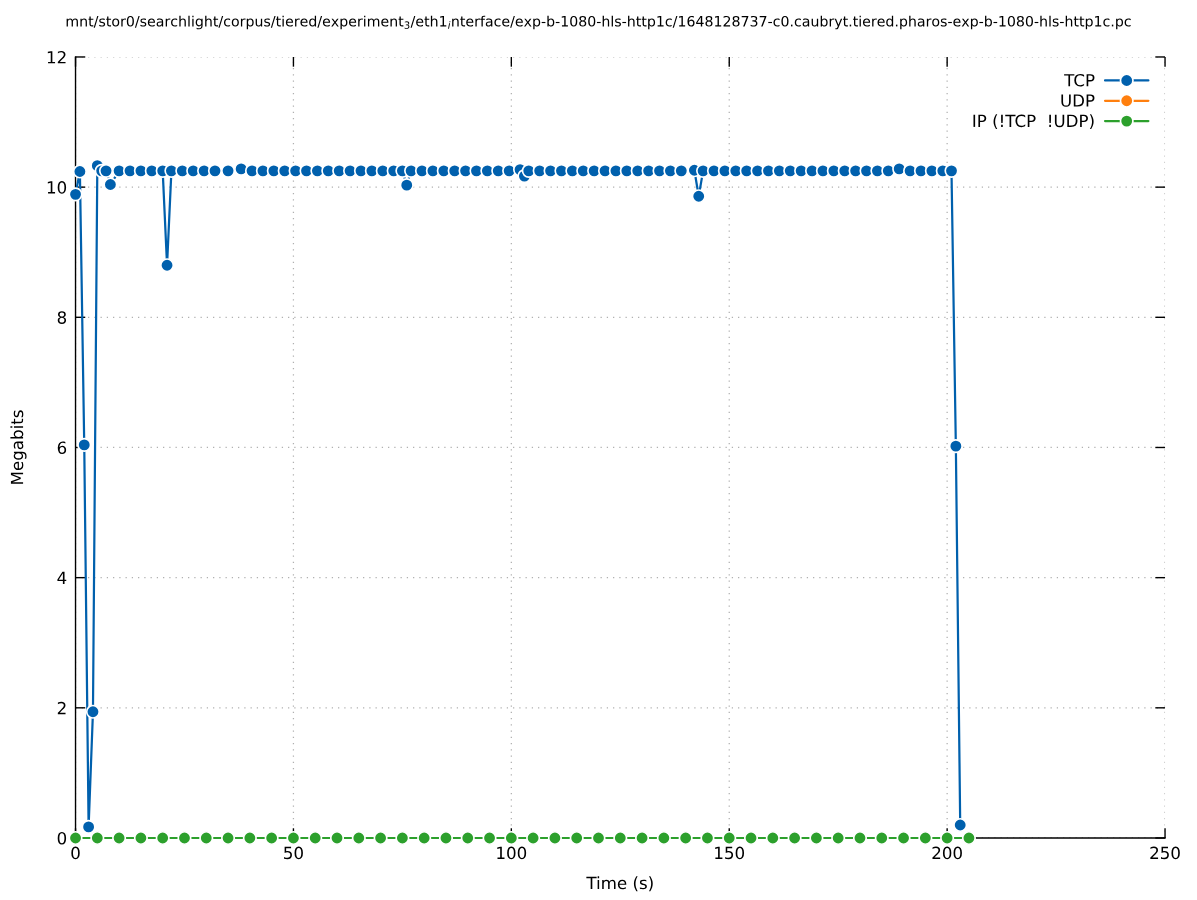 The height and width of the screenshot is (900, 1197). I want to click on y-tick-label: 2, so click(61, 708).